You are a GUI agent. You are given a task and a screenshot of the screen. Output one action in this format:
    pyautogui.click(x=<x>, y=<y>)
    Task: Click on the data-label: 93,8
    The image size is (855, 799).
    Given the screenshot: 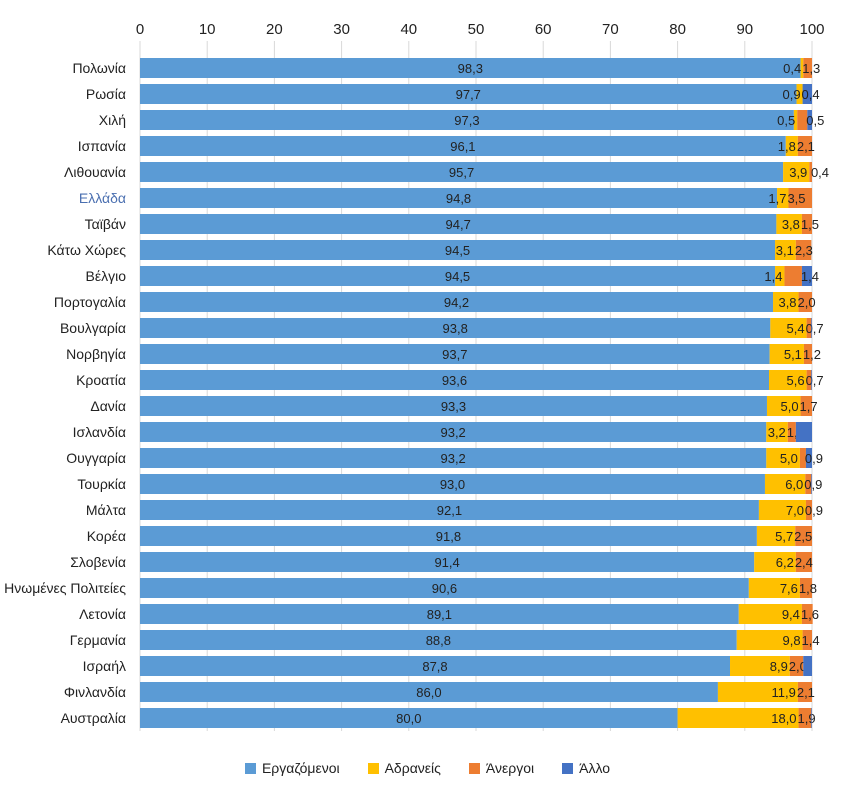 What is the action you would take?
    pyautogui.click(x=455, y=328)
    